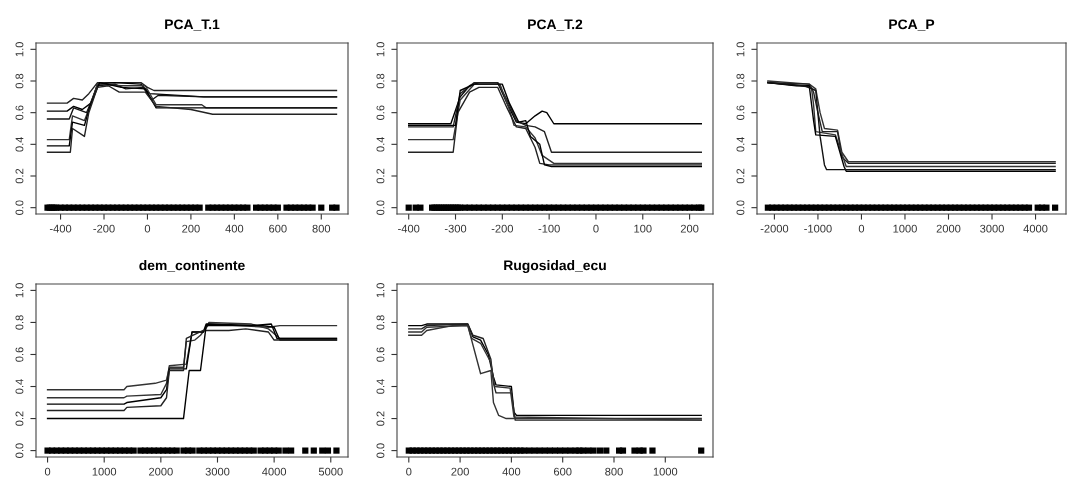 The height and width of the screenshot is (480, 1070). I want to click on x-tick-label: -2000, so click(774, 228).